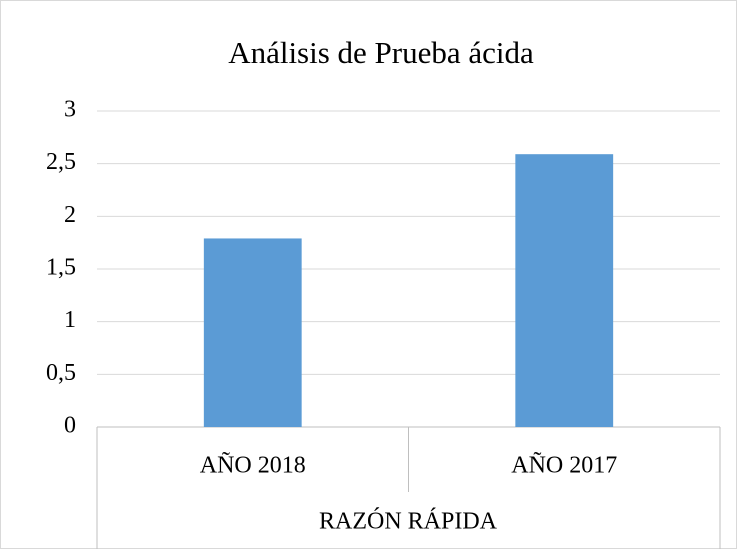 The width and height of the screenshot is (737, 549). What do you see at coordinates (61, 162) in the screenshot?
I see `y-tick-label: 2,5` at bounding box center [61, 162].